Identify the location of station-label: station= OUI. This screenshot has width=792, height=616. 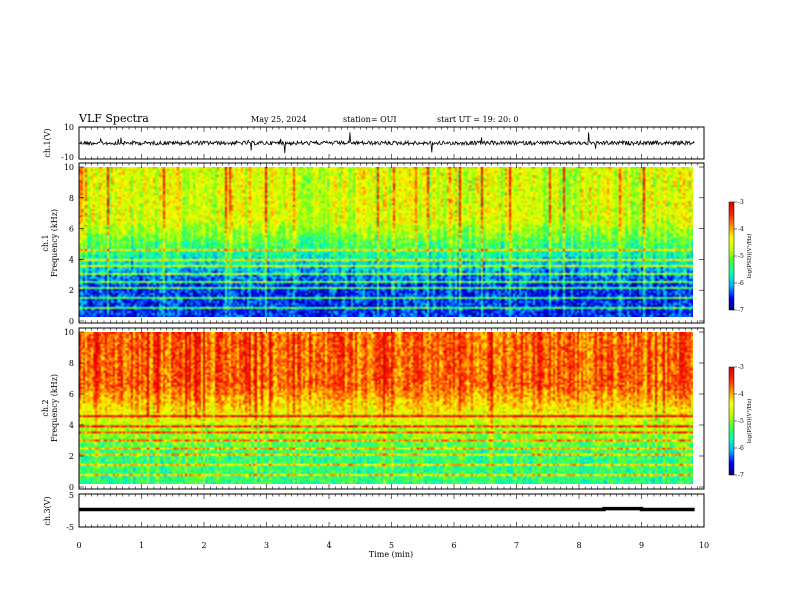
(370, 119).